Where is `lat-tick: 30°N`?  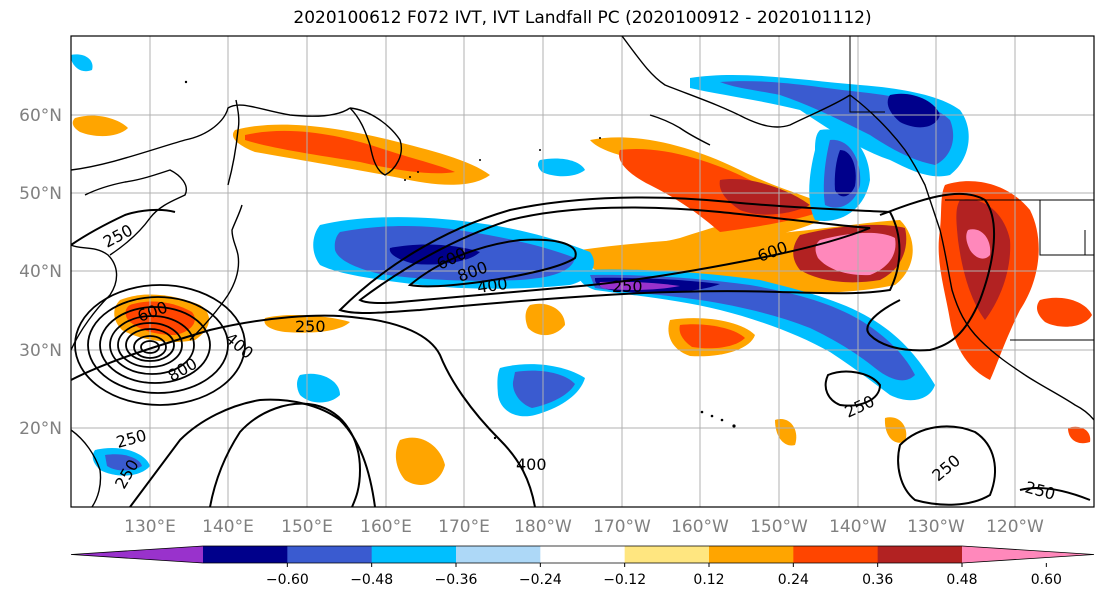
lat-tick: 30°N is located at coordinates (40, 351).